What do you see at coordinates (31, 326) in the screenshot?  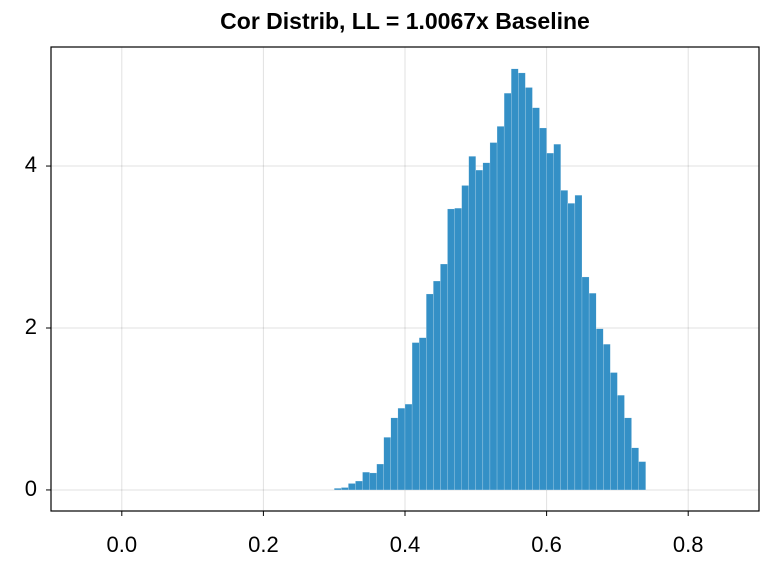 I see `y-tick-label: 2` at bounding box center [31, 326].